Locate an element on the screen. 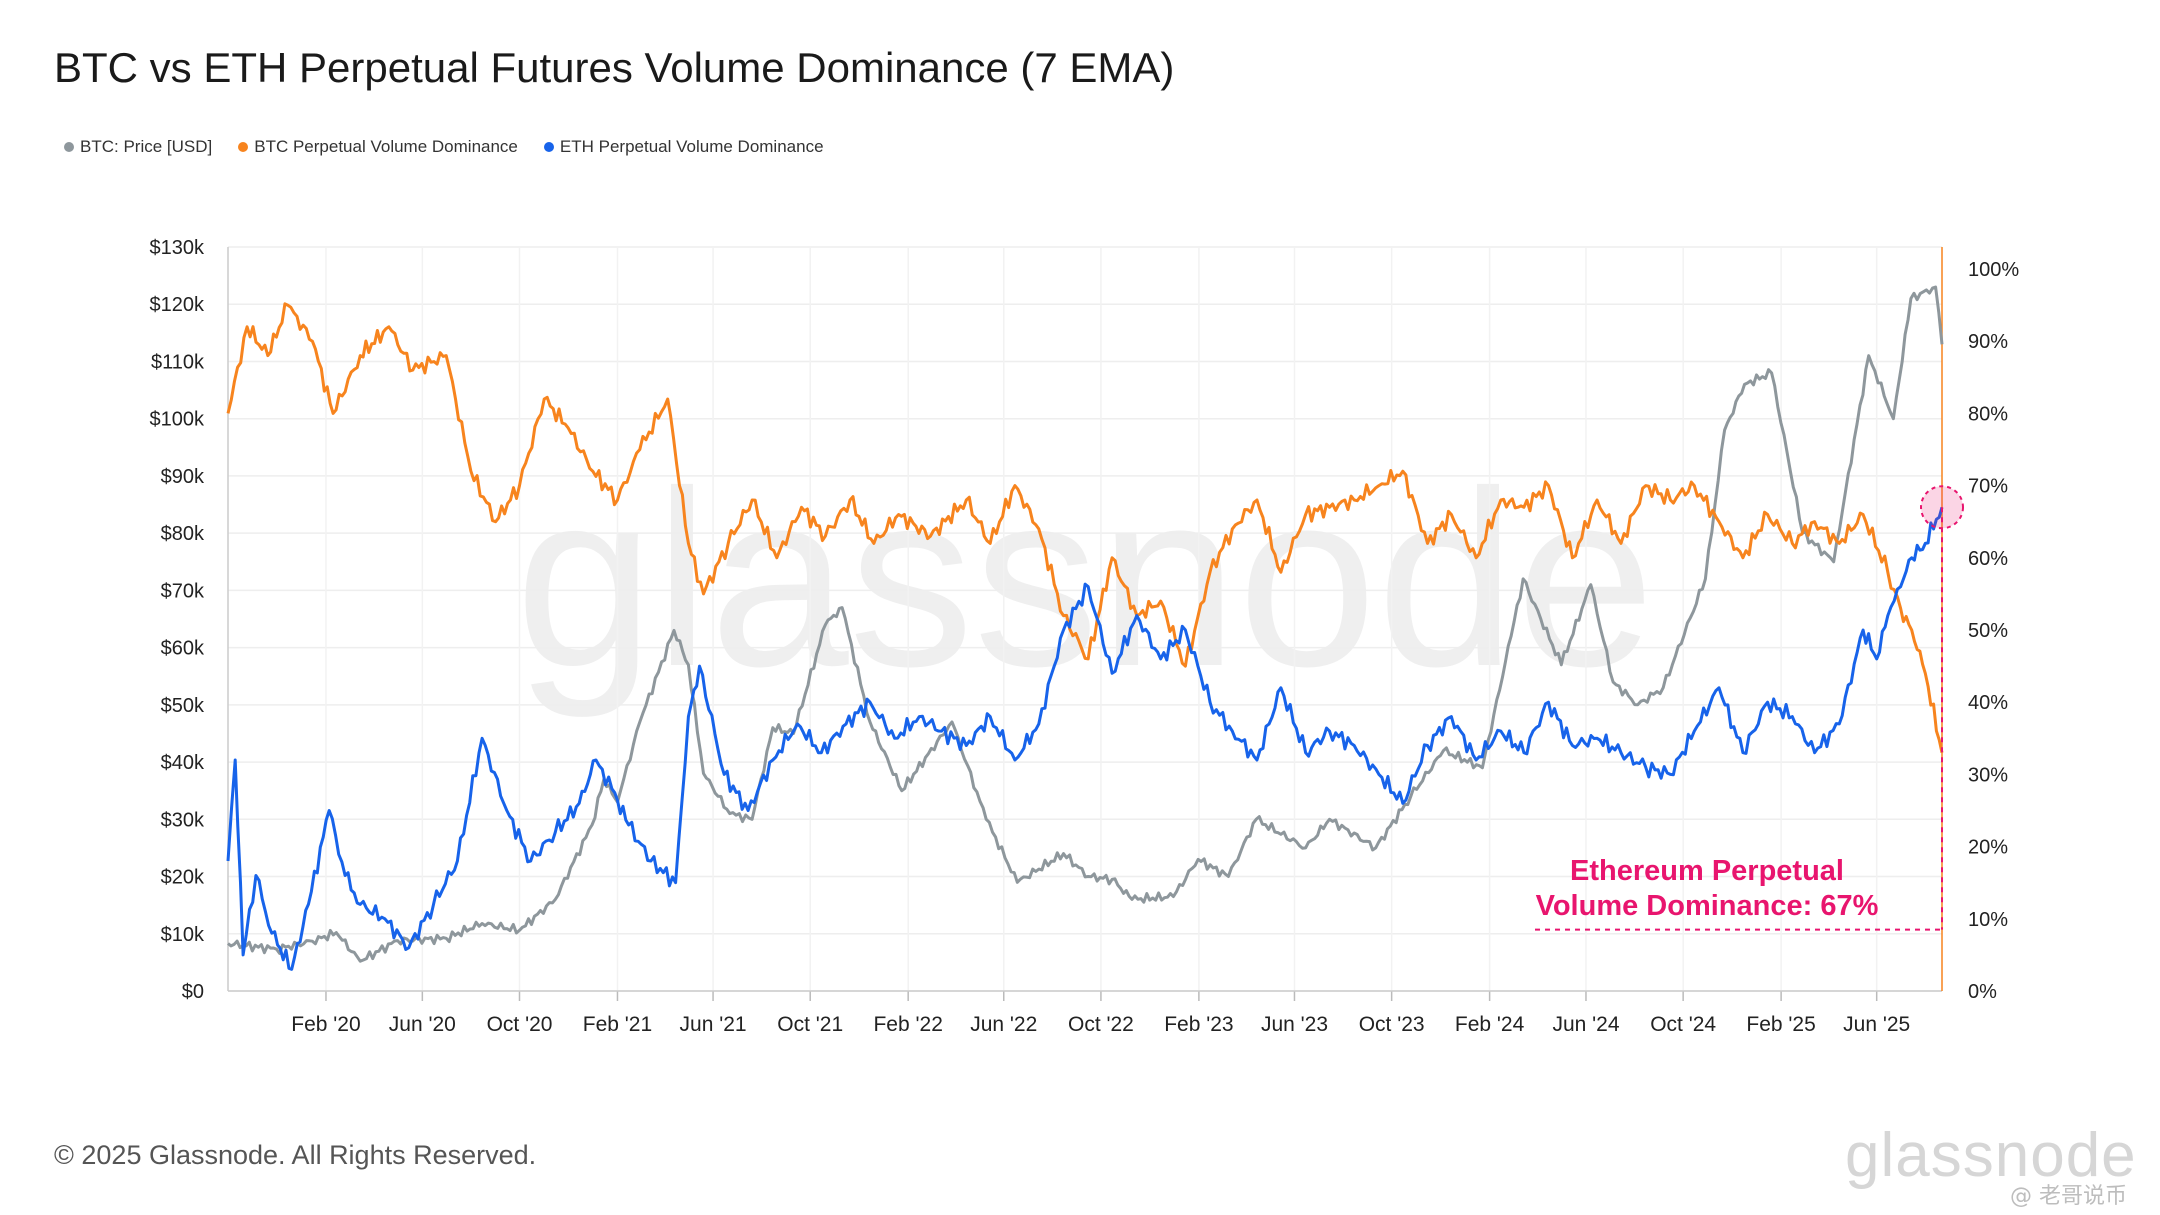  y-right-tick-label: 10% is located at coordinates (1988, 920).